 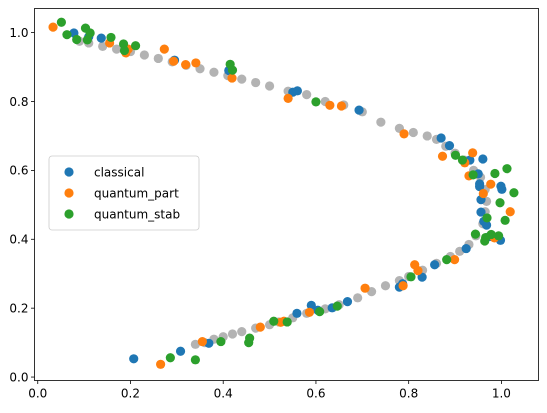 What do you see at coordinates (18, 102) in the screenshot?
I see `y-tick-label: 0.8` at bounding box center [18, 102].